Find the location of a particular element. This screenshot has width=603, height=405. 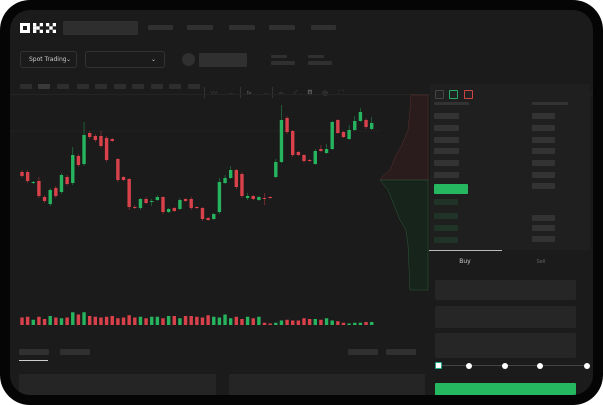

tab-sell: Sell is located at coordinates (541, 262).